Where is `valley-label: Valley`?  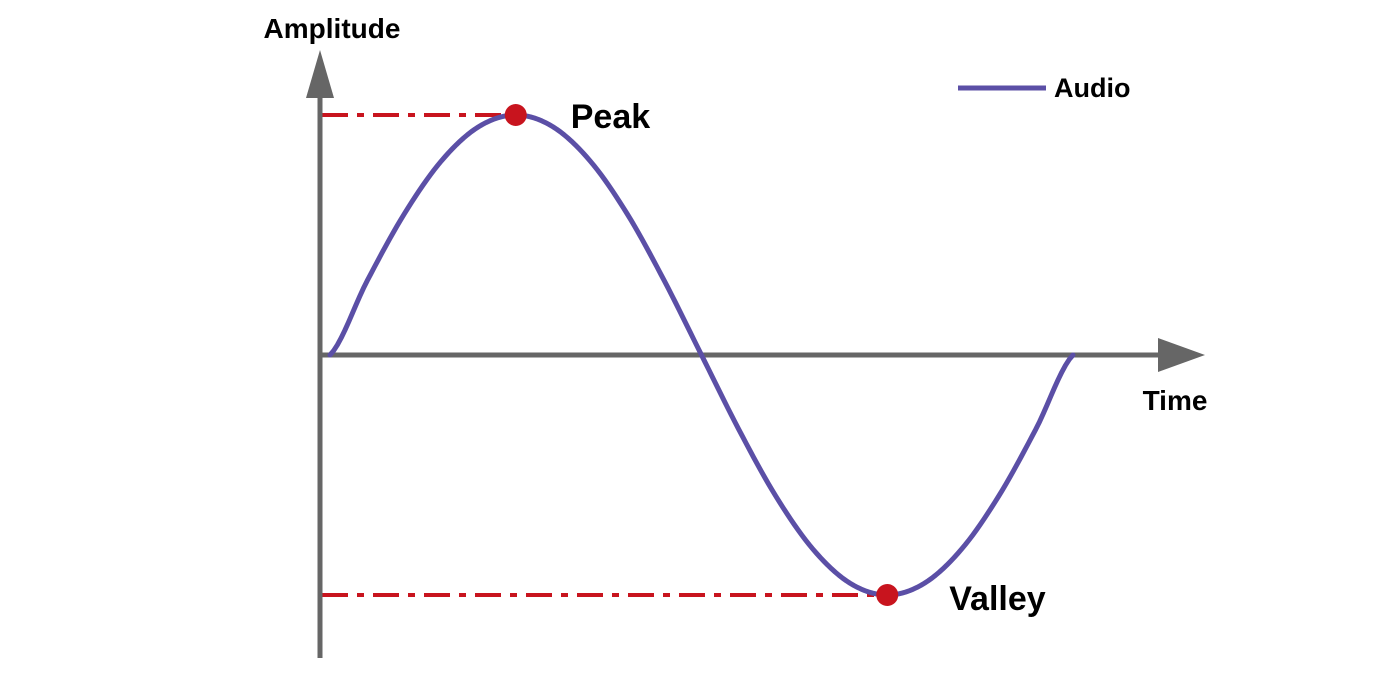 valley-label: Valley is located at coordinates (997, 599).